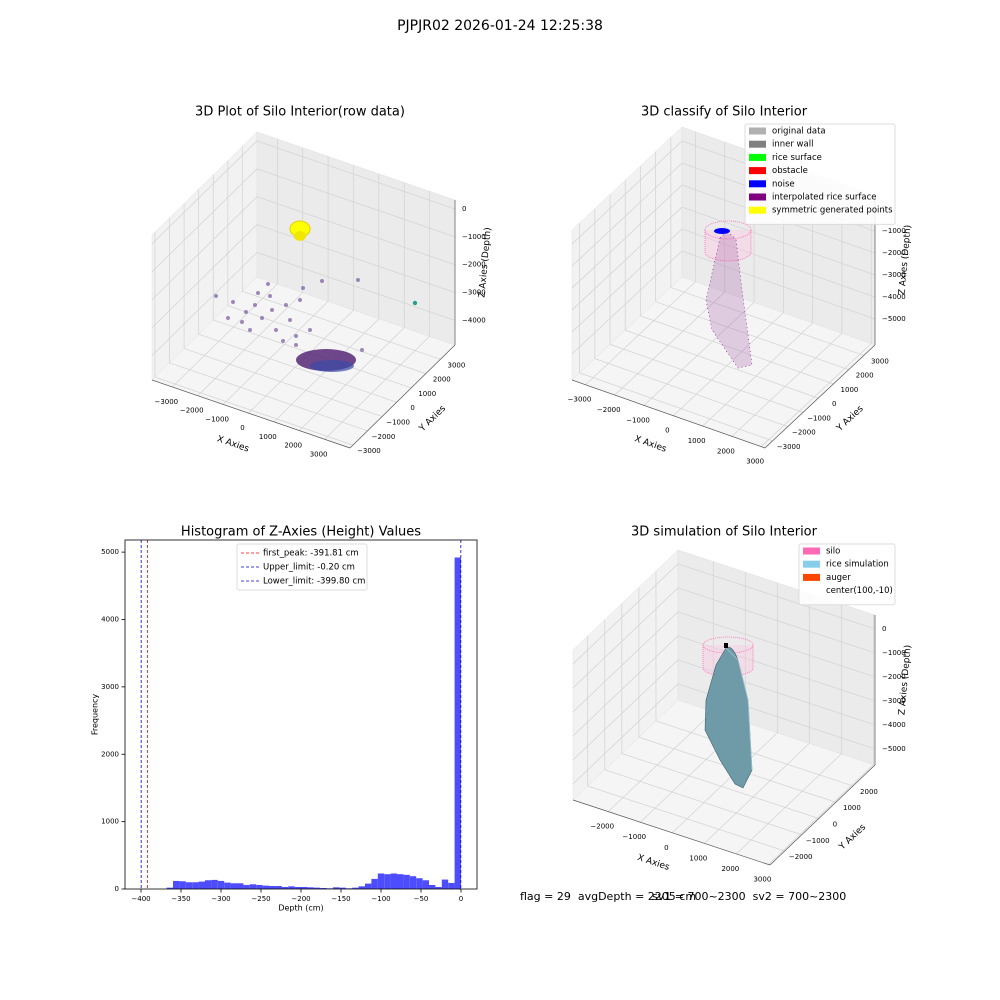  Describe the element at coordinates (464, 209) in the screenshot. I see `z-tick-label: 0` at that location.